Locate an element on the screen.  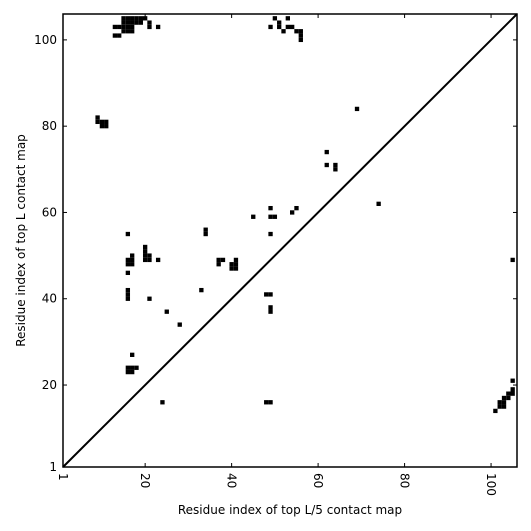
y-tick-label: 40 is located at coordinates (49, 299).